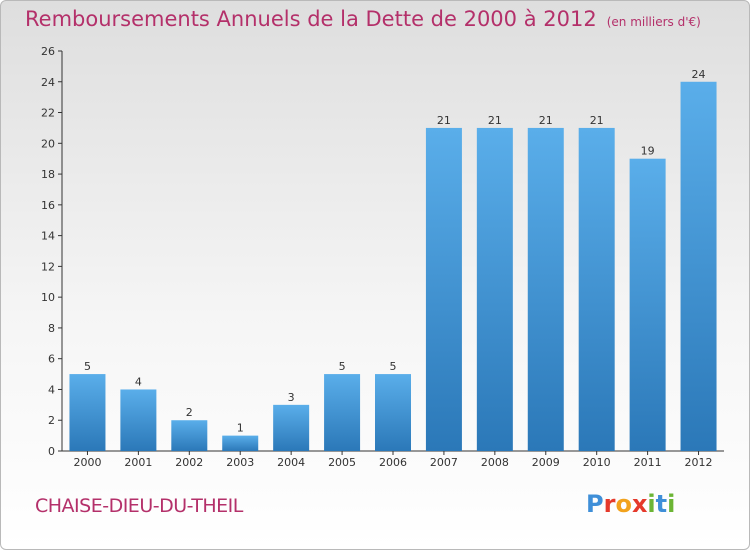 Image resolution: width=750 pixels, height=550 pixels. I want to click on x-tick-label: 2009, so click(546, 462).